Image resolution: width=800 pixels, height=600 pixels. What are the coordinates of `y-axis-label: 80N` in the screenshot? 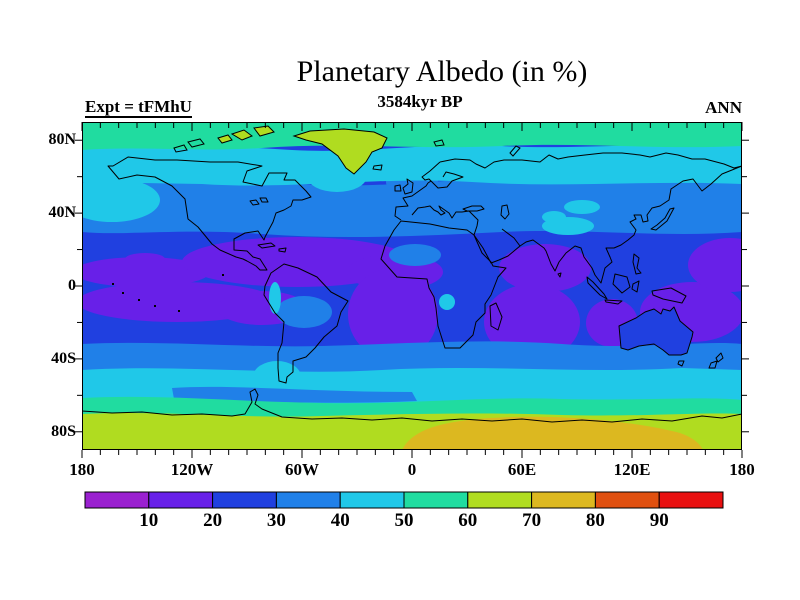 It's located at (62, 140).